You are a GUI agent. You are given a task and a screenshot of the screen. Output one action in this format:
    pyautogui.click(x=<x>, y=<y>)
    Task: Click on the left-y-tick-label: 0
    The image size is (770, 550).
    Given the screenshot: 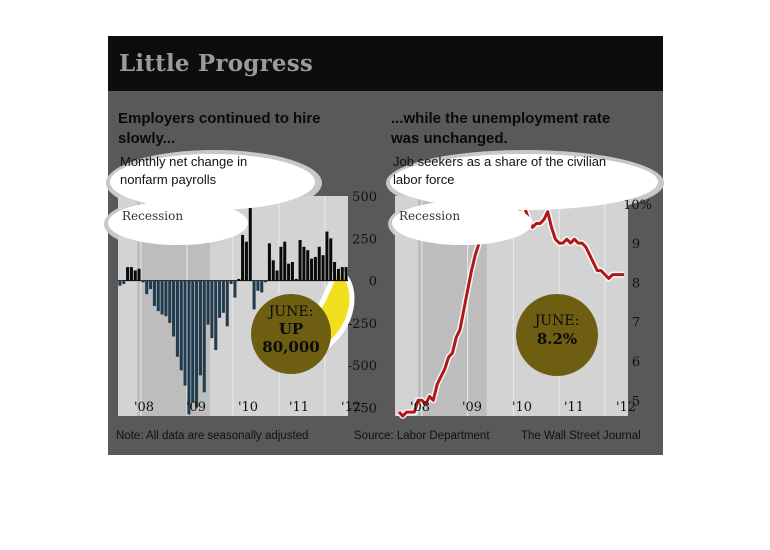 What is the action you would take?
    pyautogui.click(x=373, y=282)
    